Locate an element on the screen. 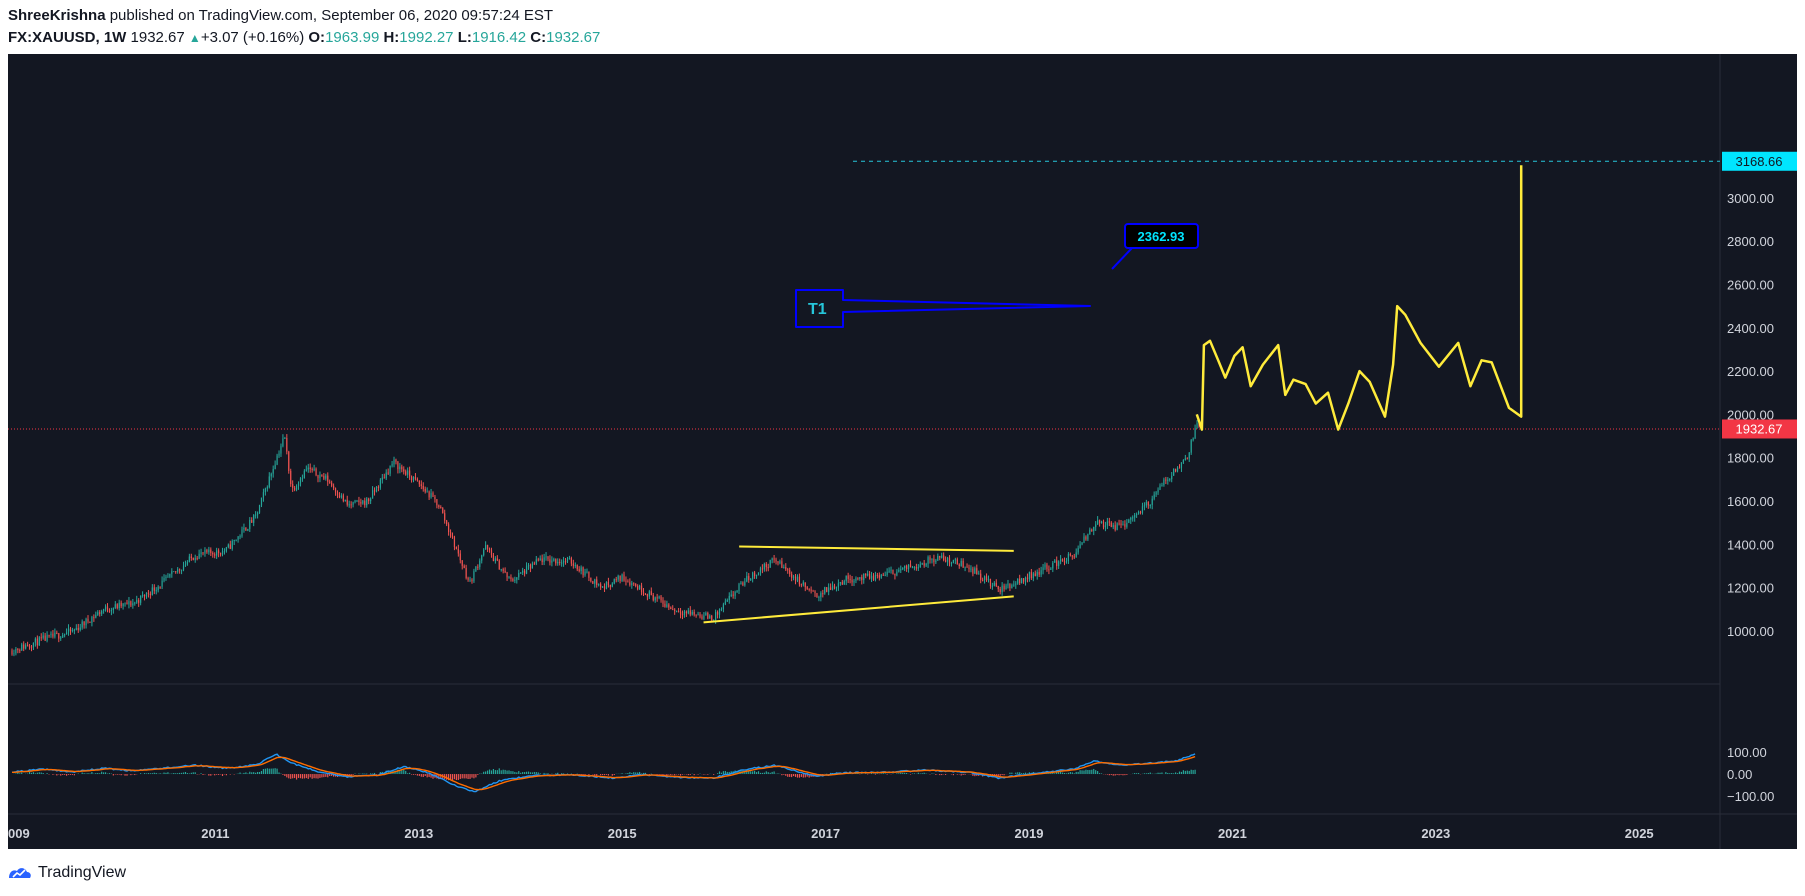 The height and width of the screenshot is (896, 1805). t1-callout-box is located at coordinates (943, 308).